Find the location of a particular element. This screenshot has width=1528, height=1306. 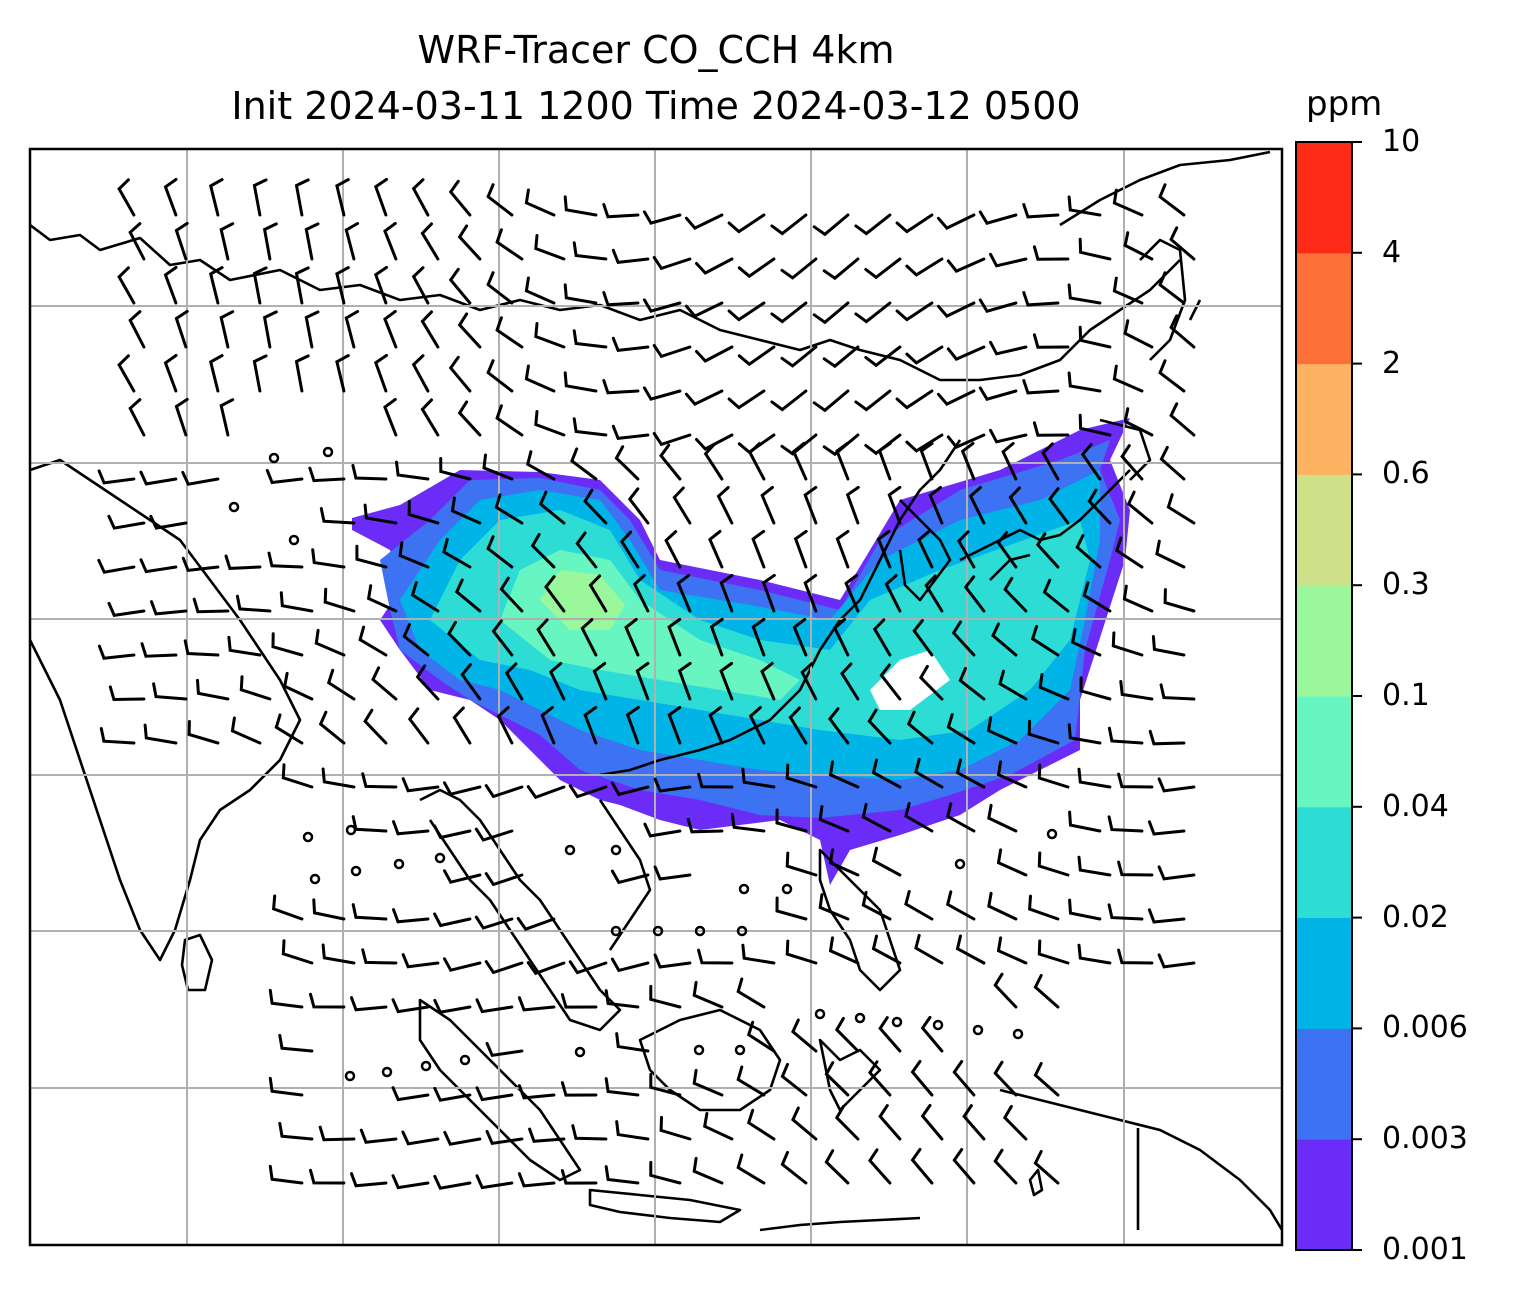

colorbar-tick-label: 0.001 is located at coordinates (1425, 1249).